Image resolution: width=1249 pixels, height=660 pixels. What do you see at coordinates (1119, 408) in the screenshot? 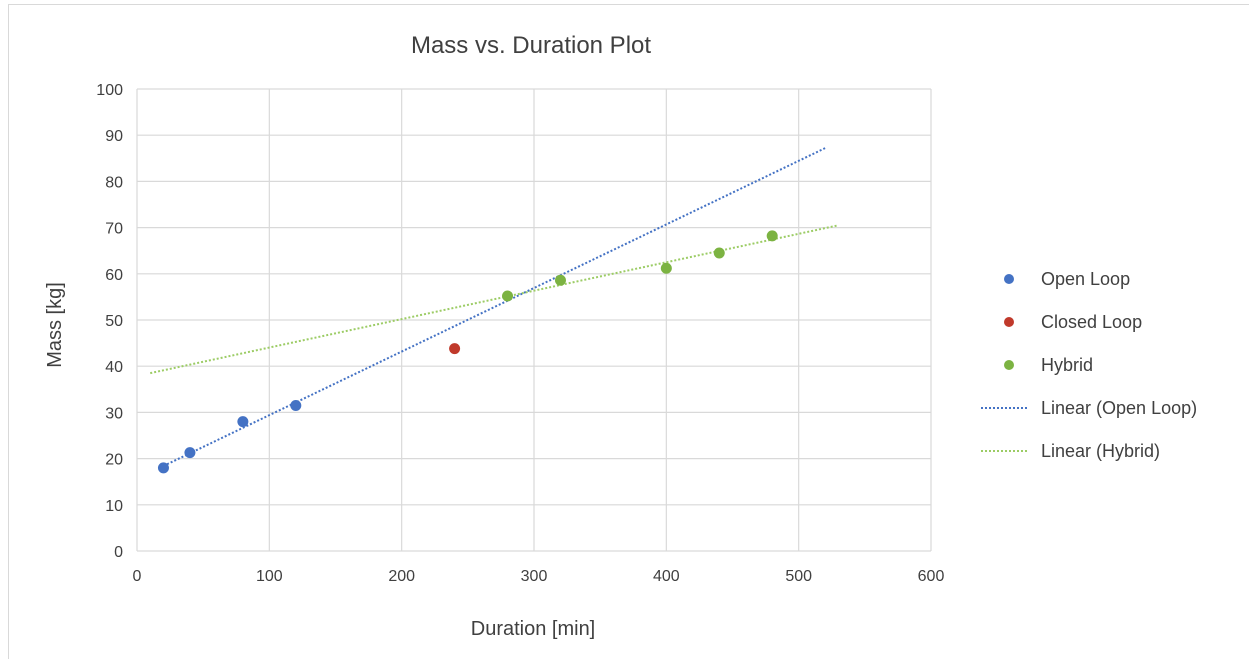
I see `legend-label: Linear (Open Loop)` at bounding box center [1119, 408].